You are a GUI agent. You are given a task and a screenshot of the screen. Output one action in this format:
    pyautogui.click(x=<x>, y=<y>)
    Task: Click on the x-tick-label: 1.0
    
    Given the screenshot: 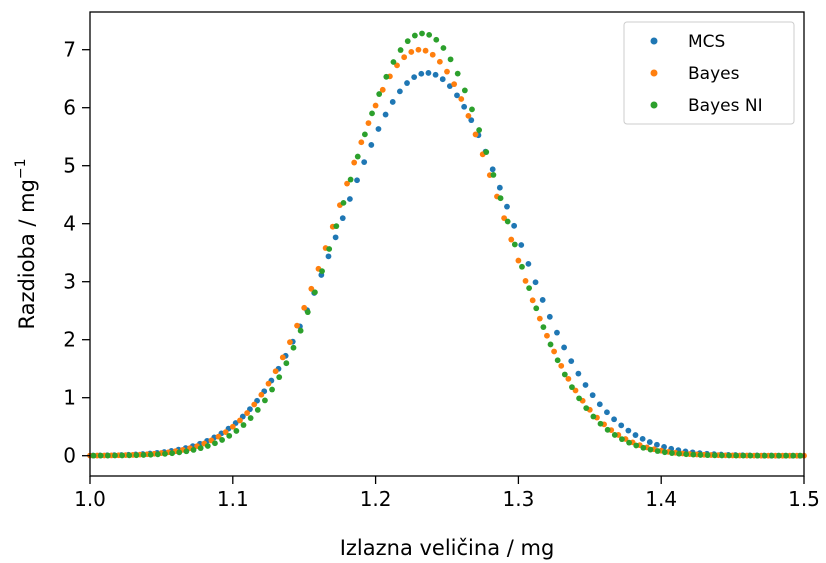 What is the action you would take?
    pyautogui.click(x=90, y=499)
    